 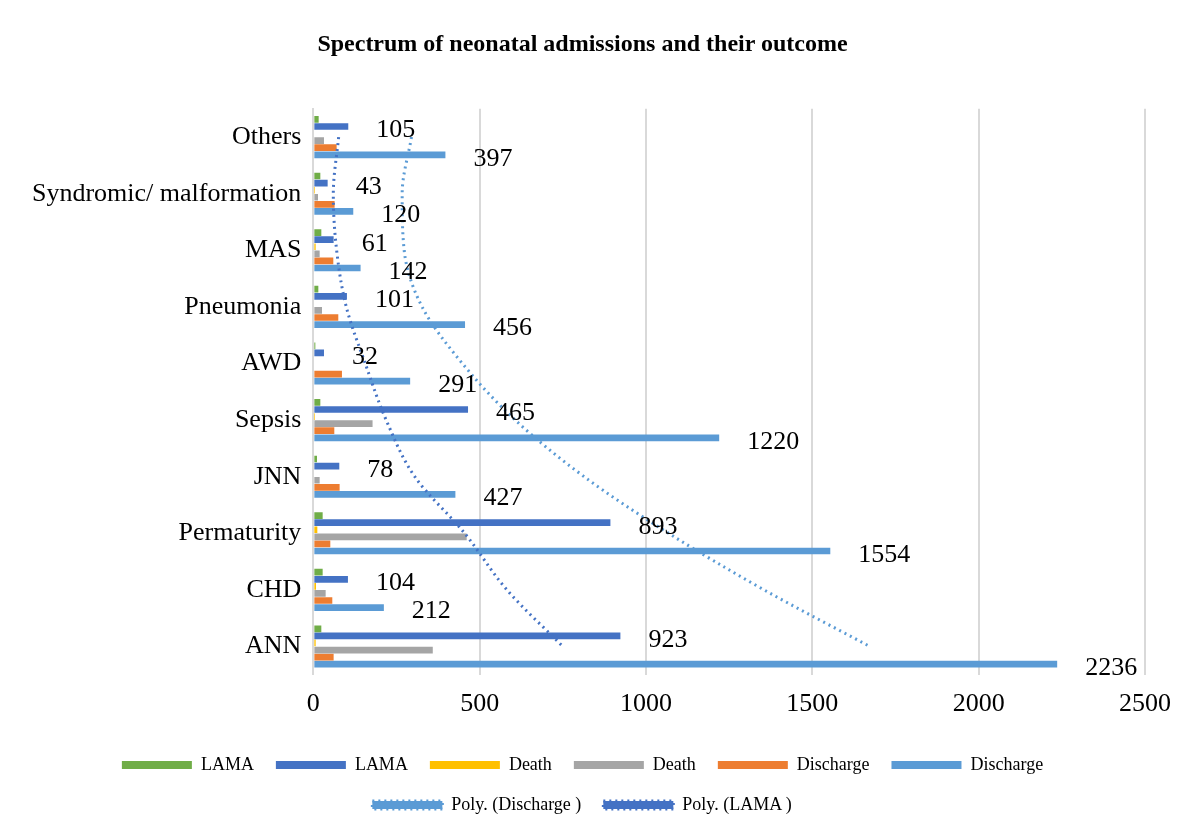 I want to click on y-tick-label: Syndromic/ malformation, so click(x=167, y=192).